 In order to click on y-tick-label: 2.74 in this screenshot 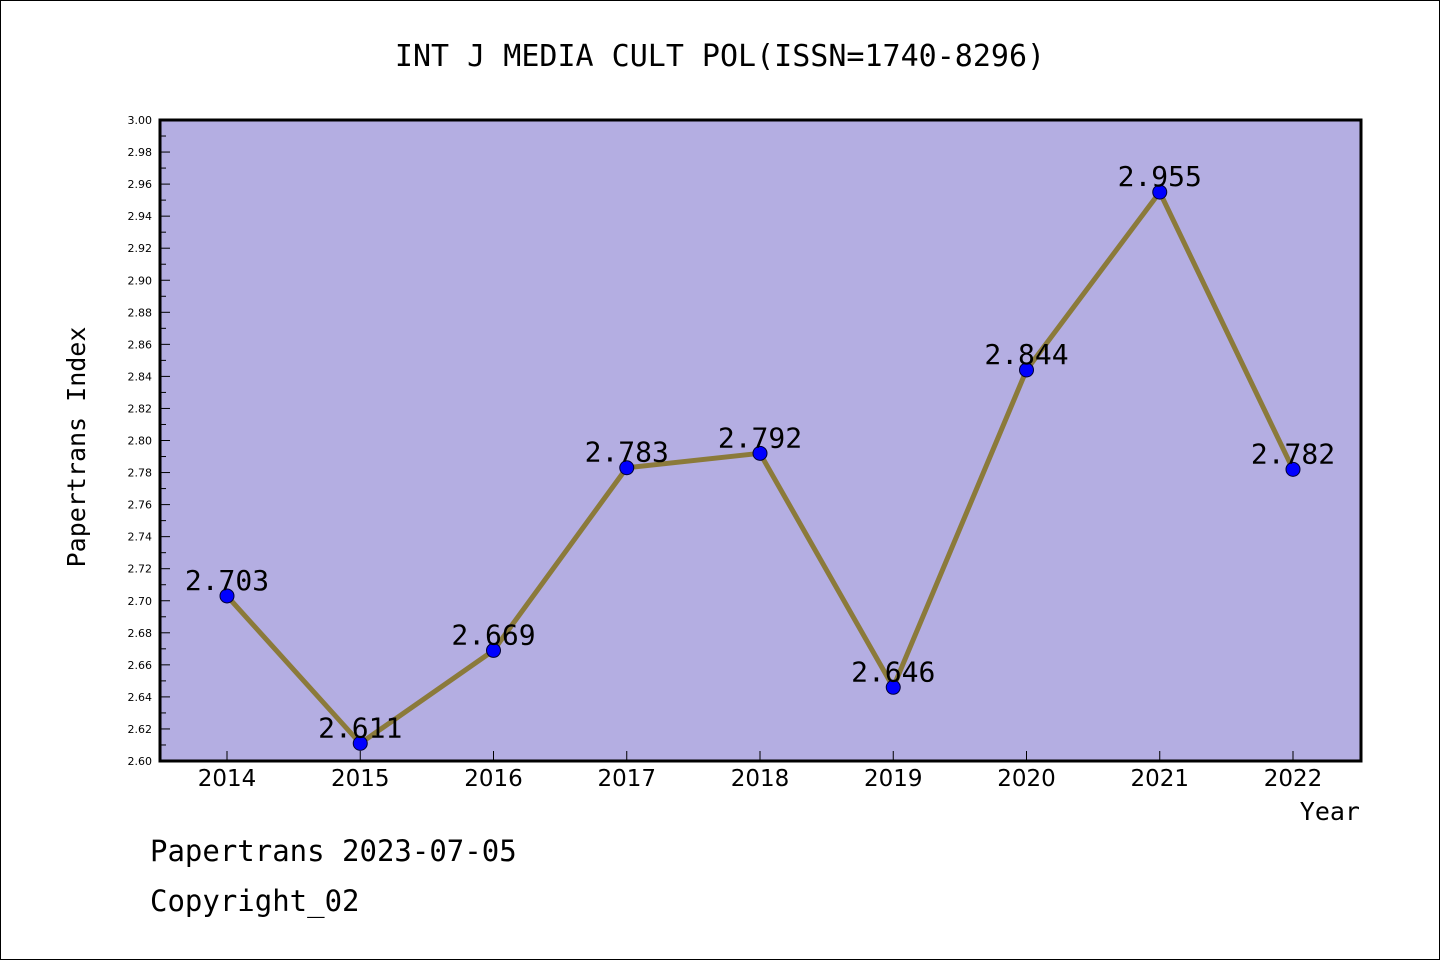, I will do `click(140, 537)`.